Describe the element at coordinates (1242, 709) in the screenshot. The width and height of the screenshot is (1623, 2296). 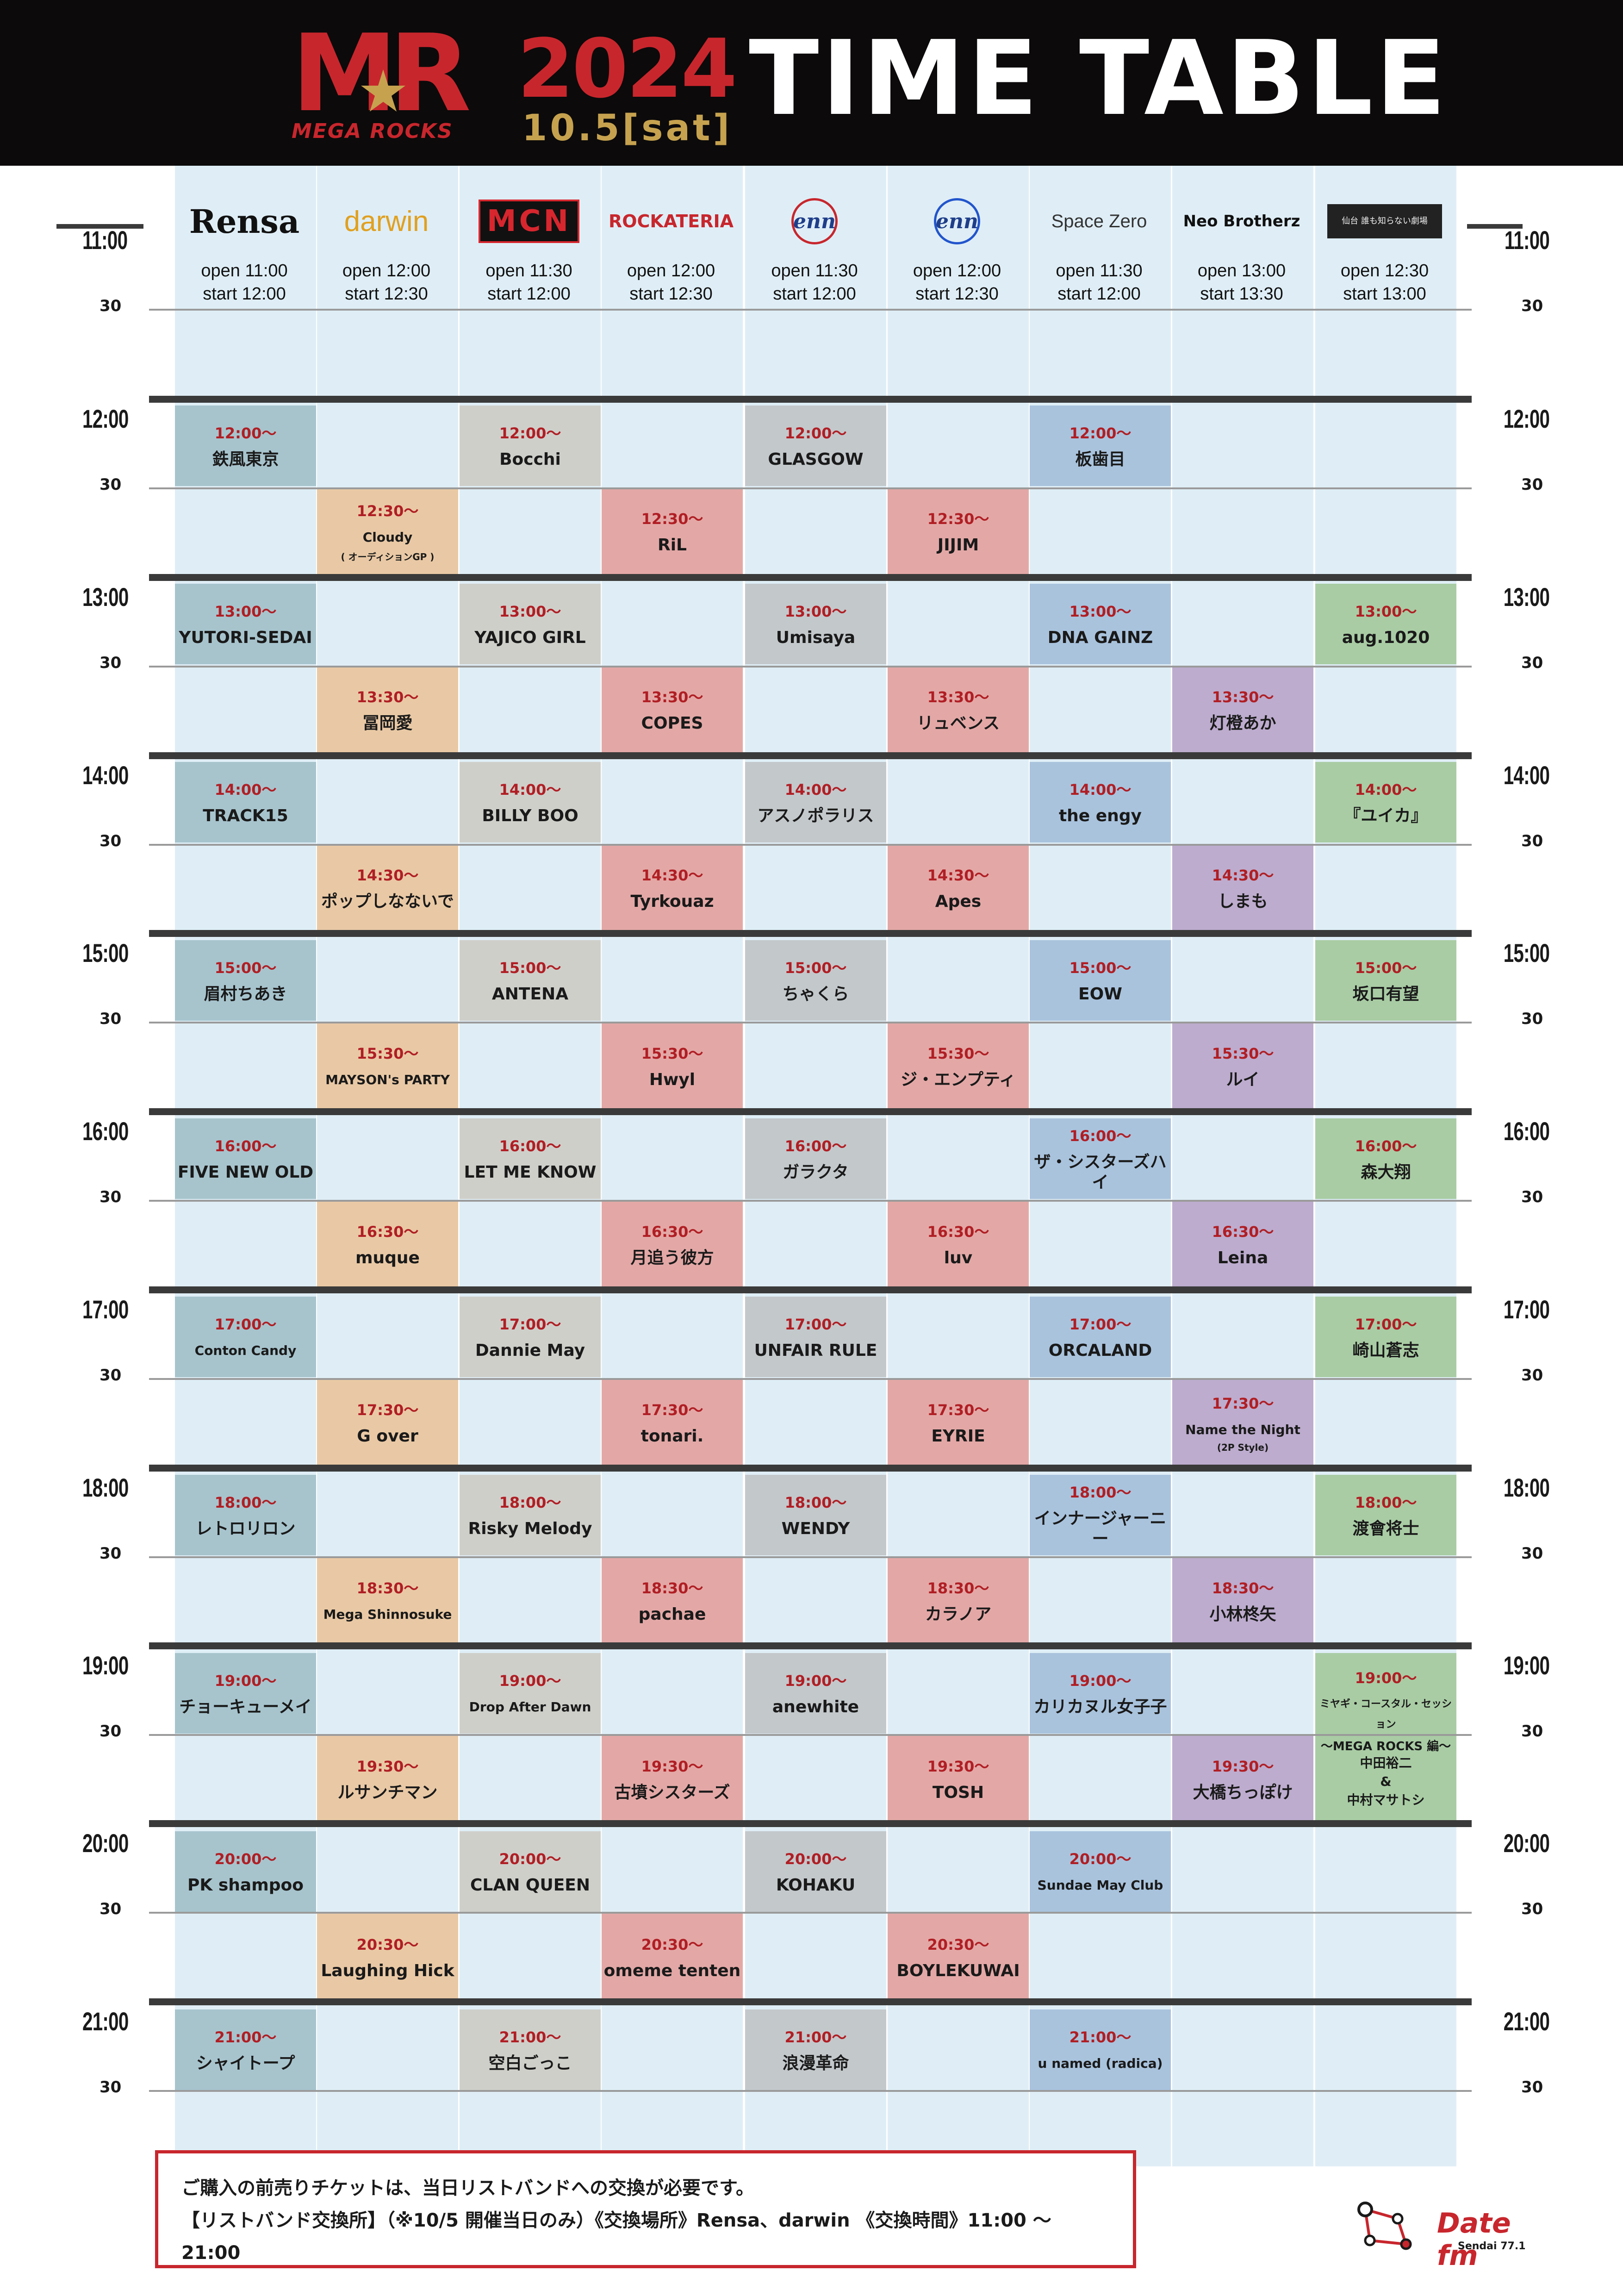
I see `performance-cell: 13:30～ 灯橙あか` at that location.